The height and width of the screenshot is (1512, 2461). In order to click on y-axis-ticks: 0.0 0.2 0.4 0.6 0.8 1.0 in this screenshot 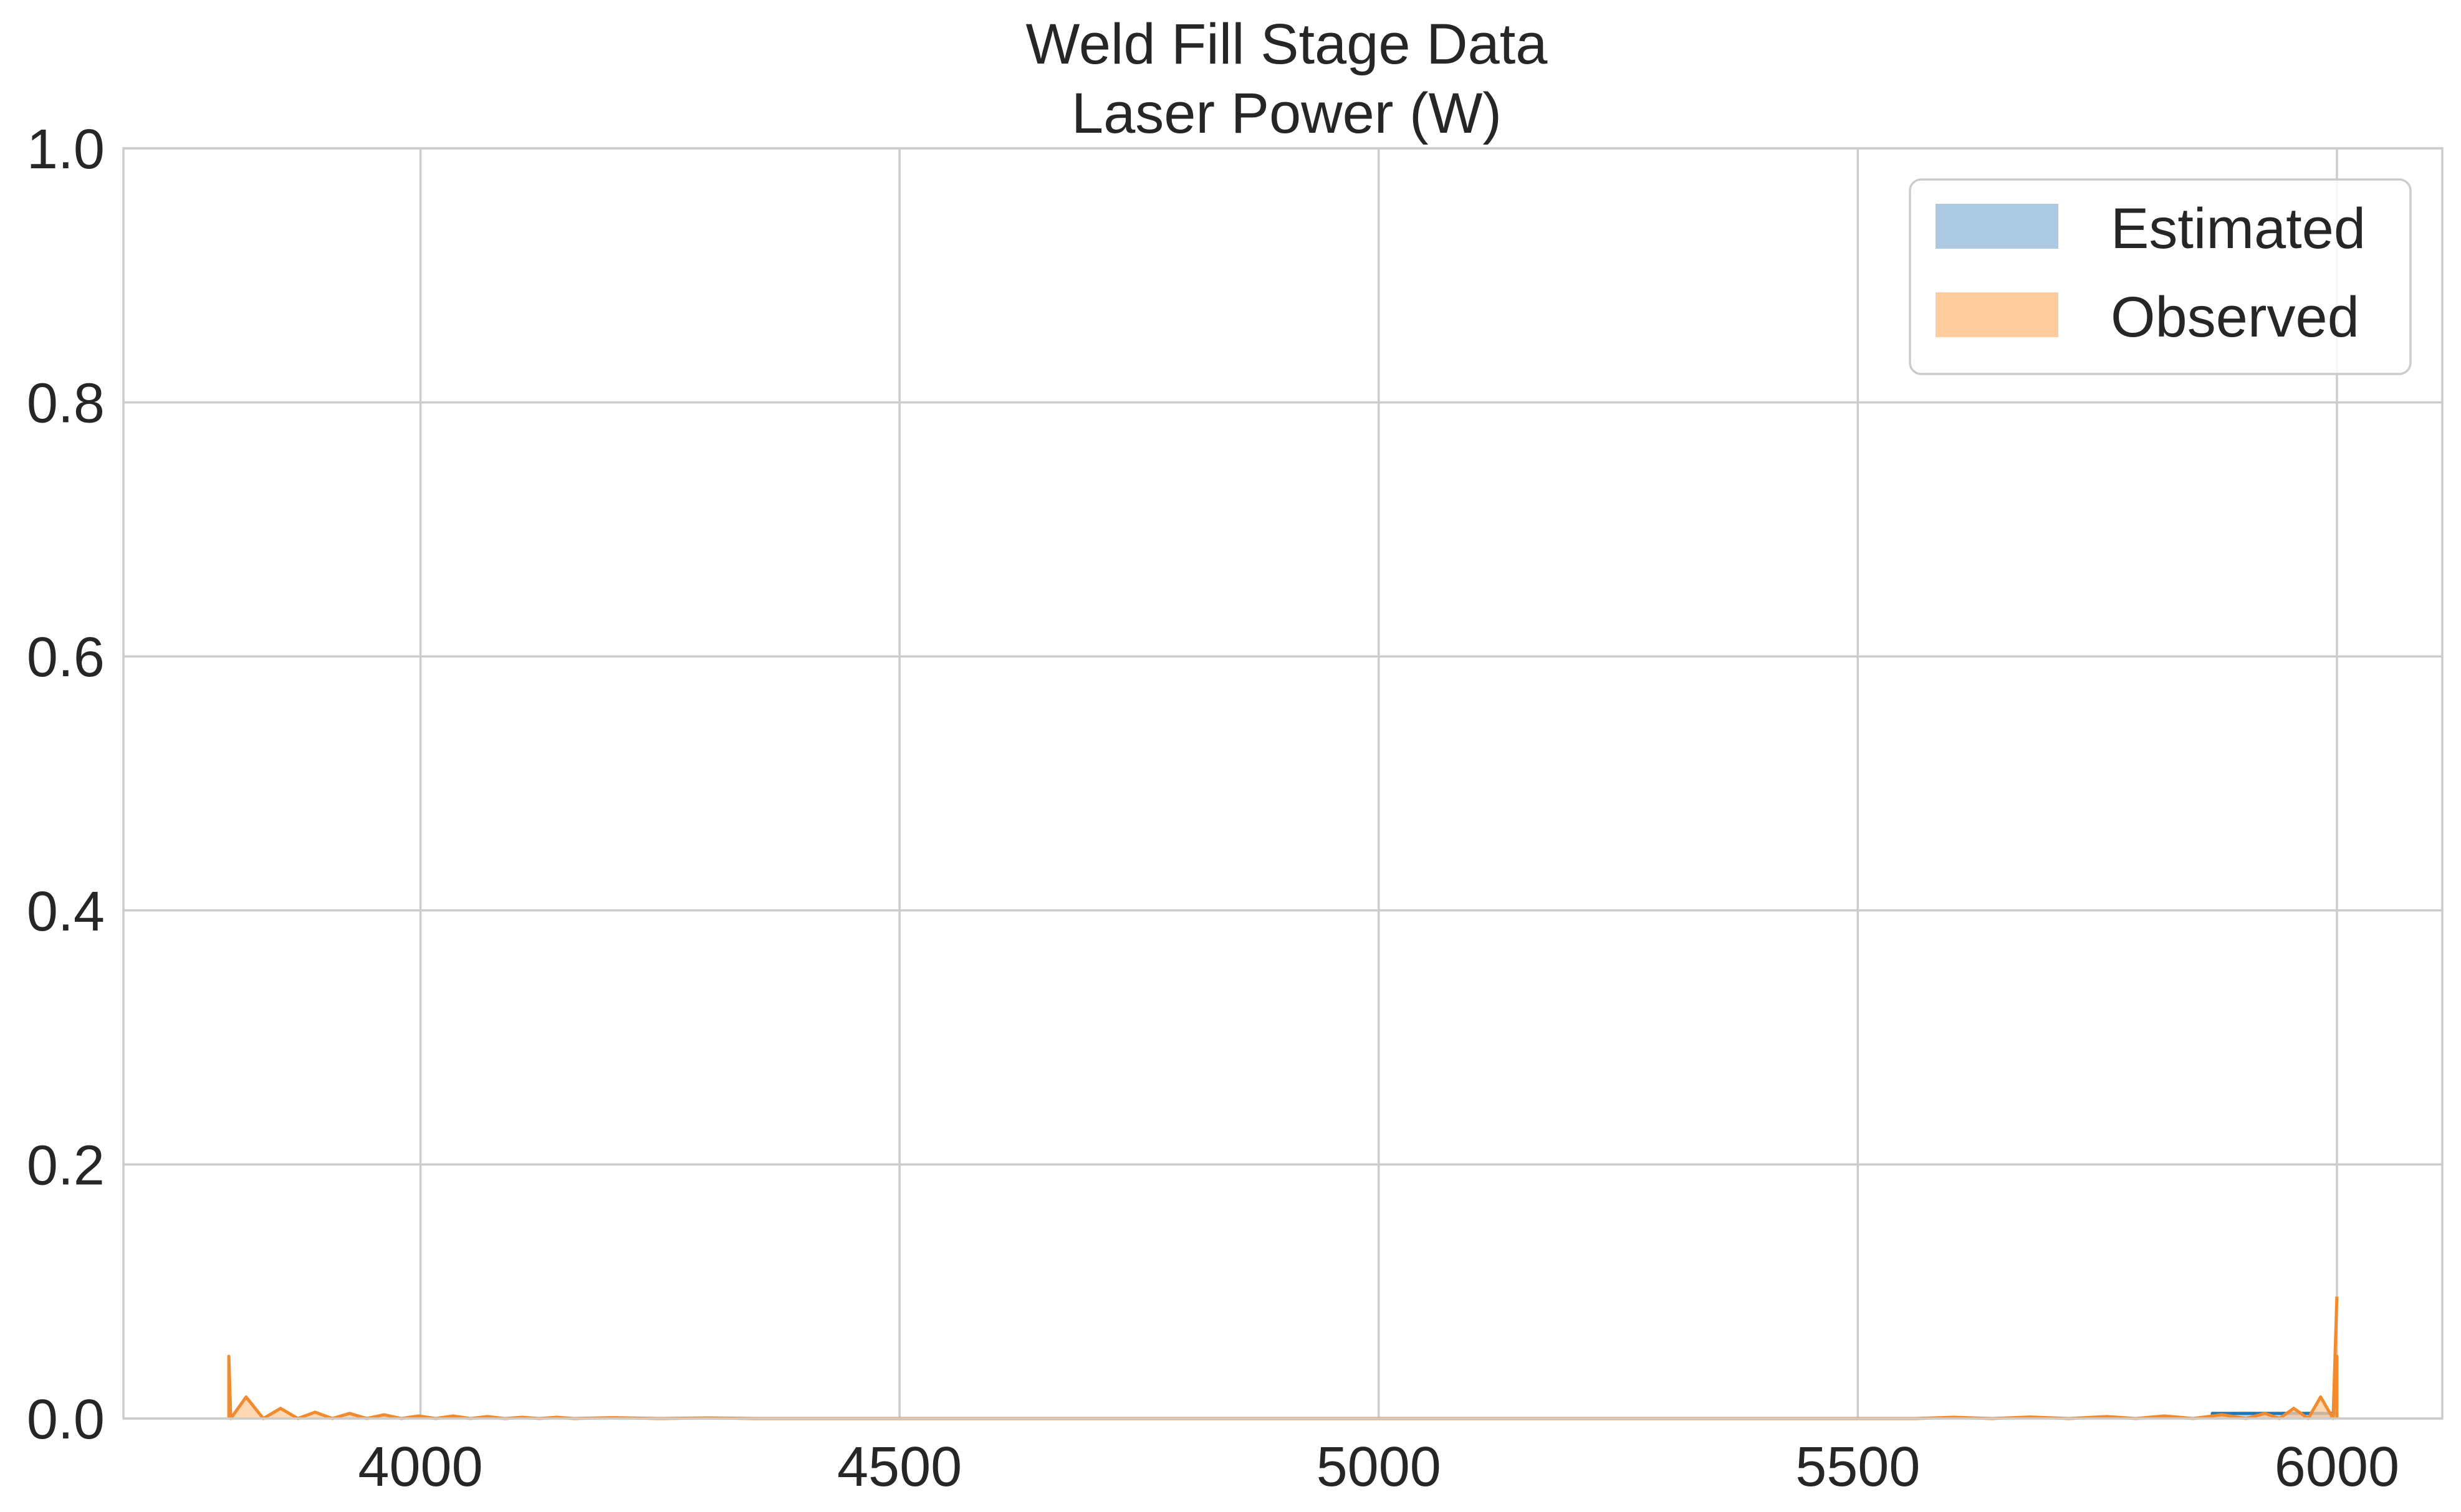, I will do `click(66, 784)`.